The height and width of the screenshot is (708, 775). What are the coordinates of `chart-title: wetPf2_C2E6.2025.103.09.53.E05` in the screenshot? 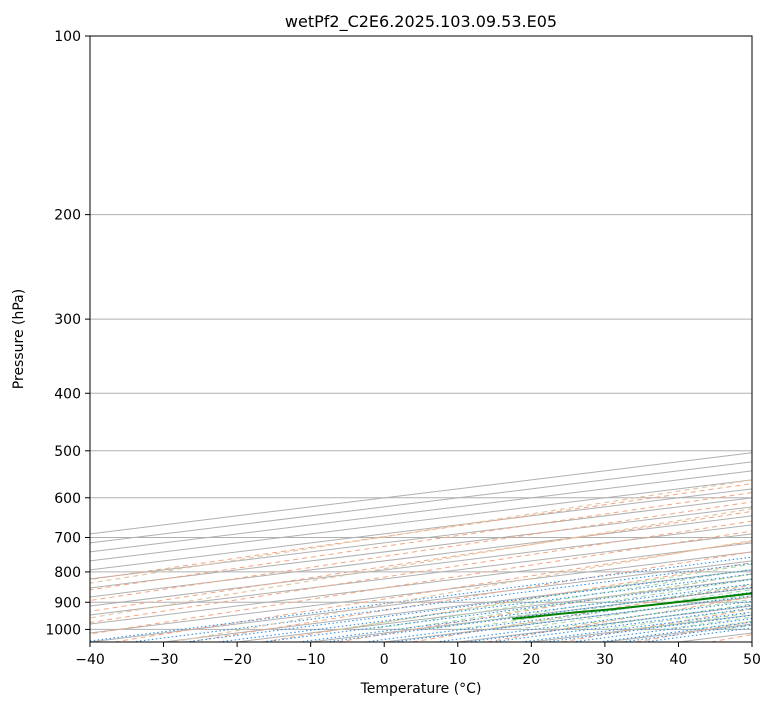 It's located at (421, 22).